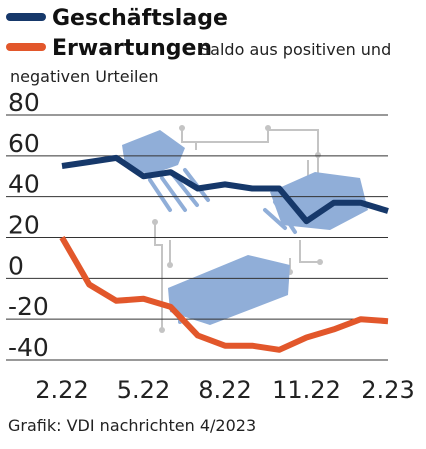 This screenshot has width=426, height=449. What do you see at coordinates (143, 390) in the screenshot?
I see `x-tick-label: 5.22` at bounding box center [143, 390].